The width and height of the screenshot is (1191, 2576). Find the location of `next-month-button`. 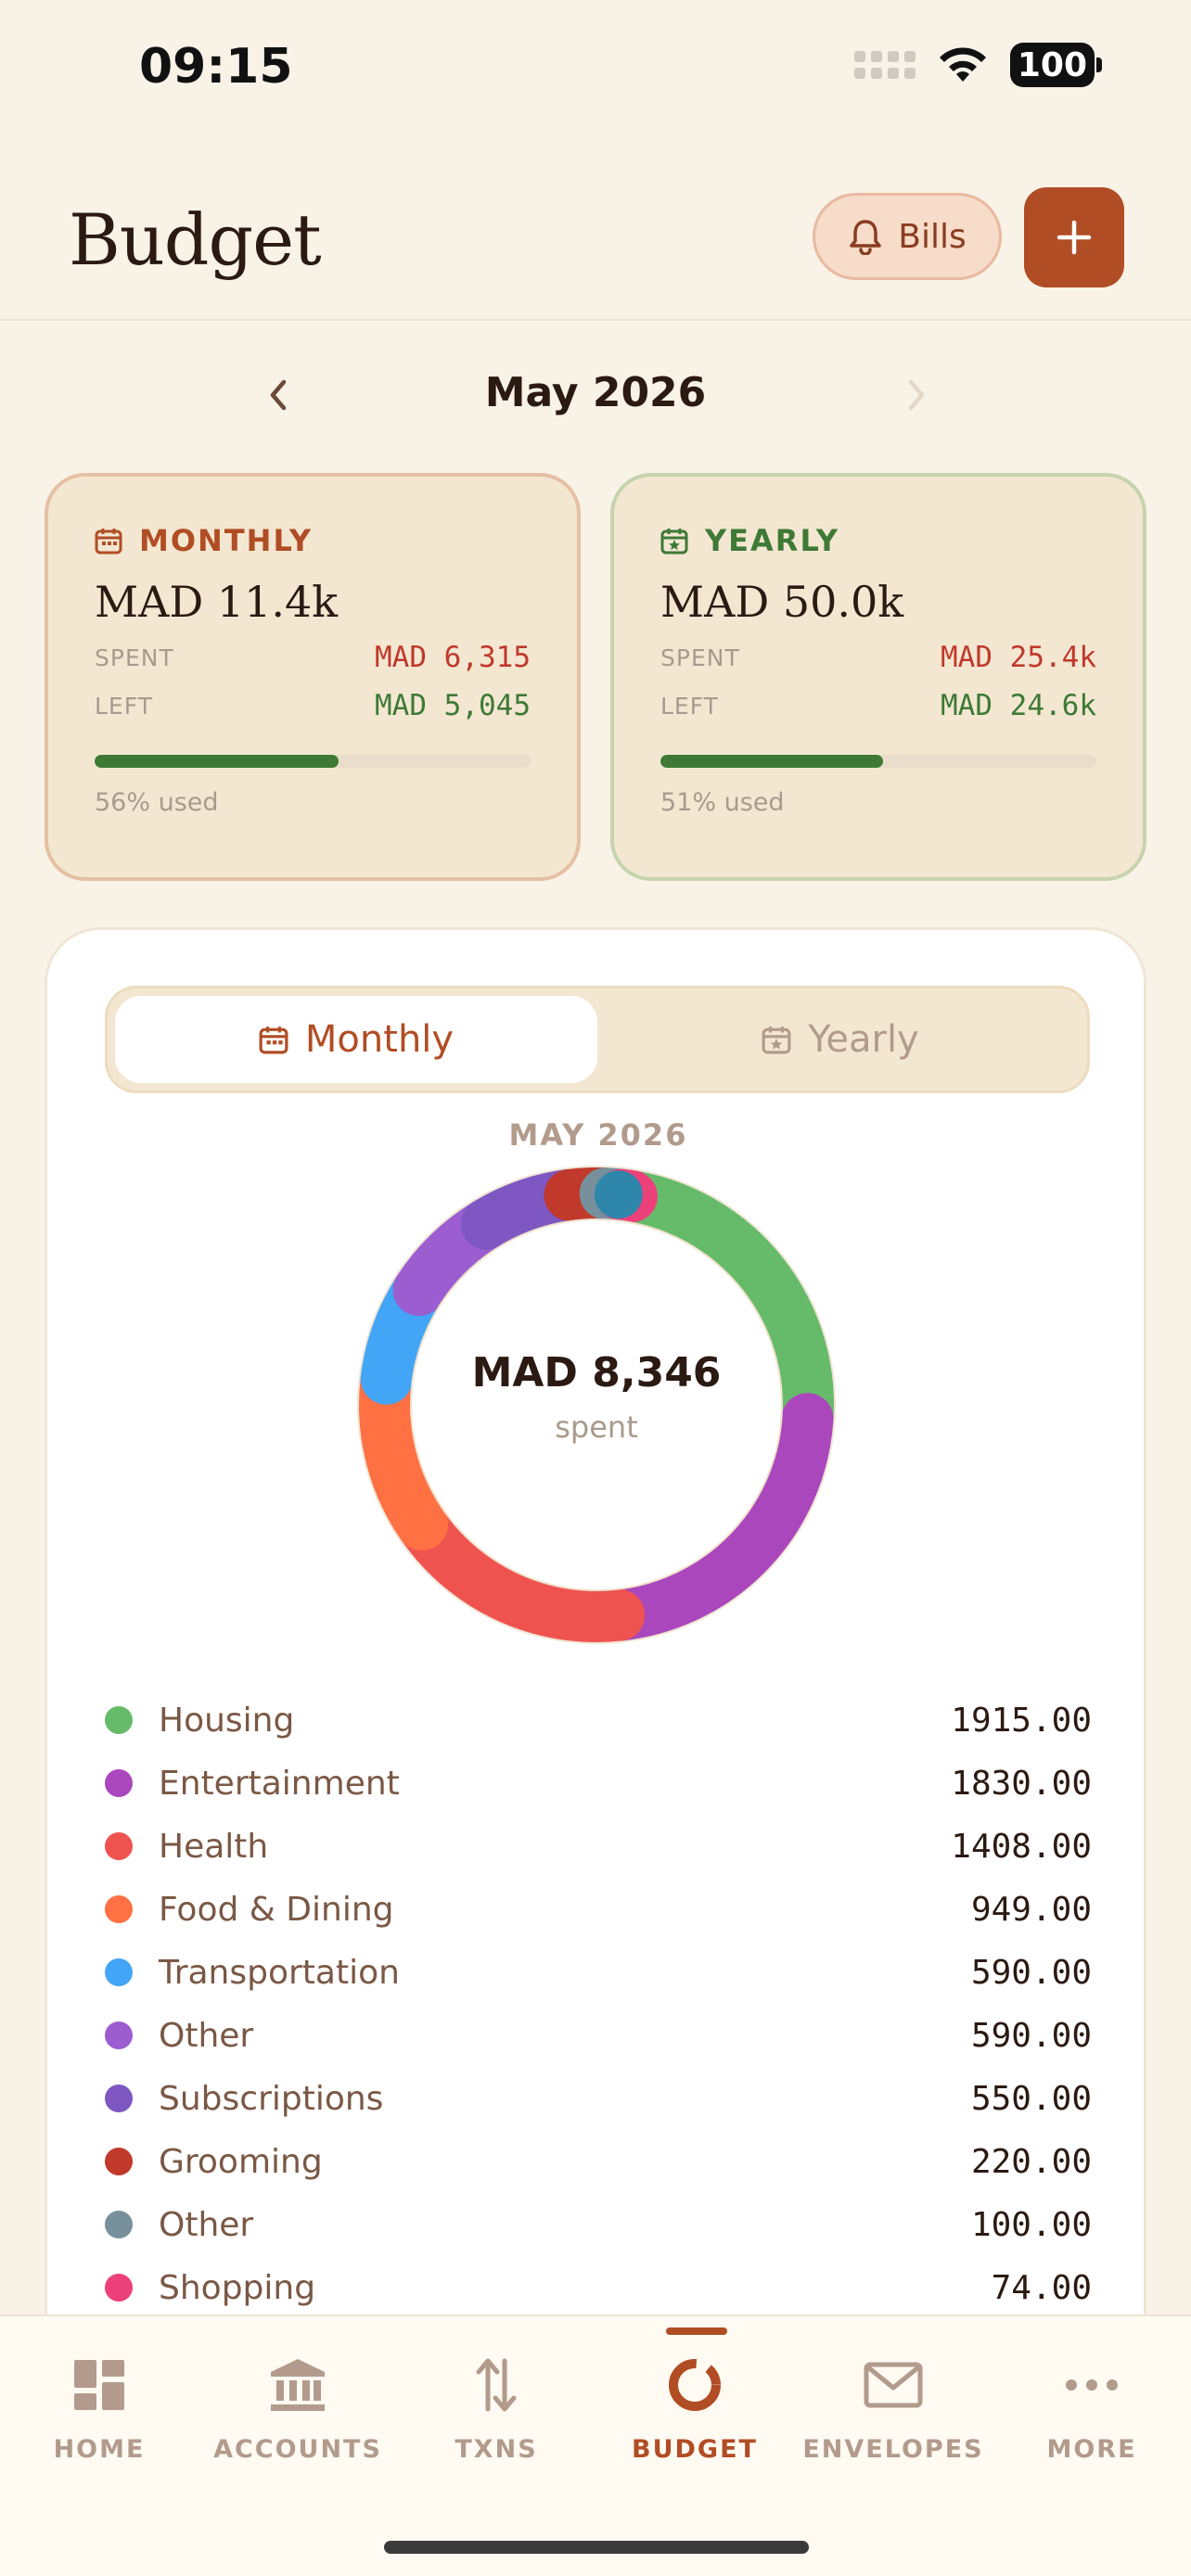

next-month-button is located at coordinates (916, 395).